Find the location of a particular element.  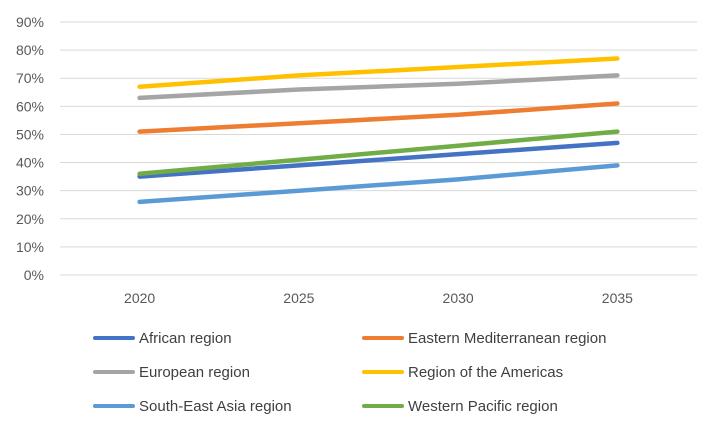

x-tick-label: 2035 is located at coordinates (617, 298).